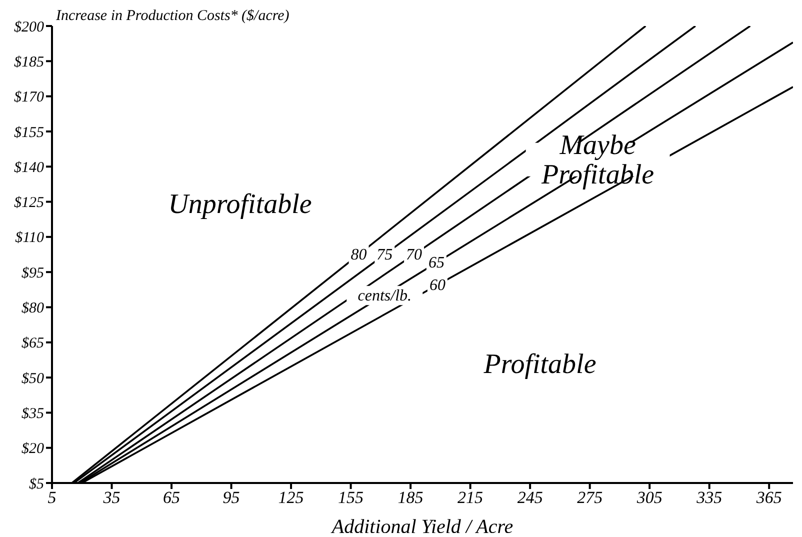 The image size is (802, 537). I want to click on annotation: cents/lb., so click(385, 295).